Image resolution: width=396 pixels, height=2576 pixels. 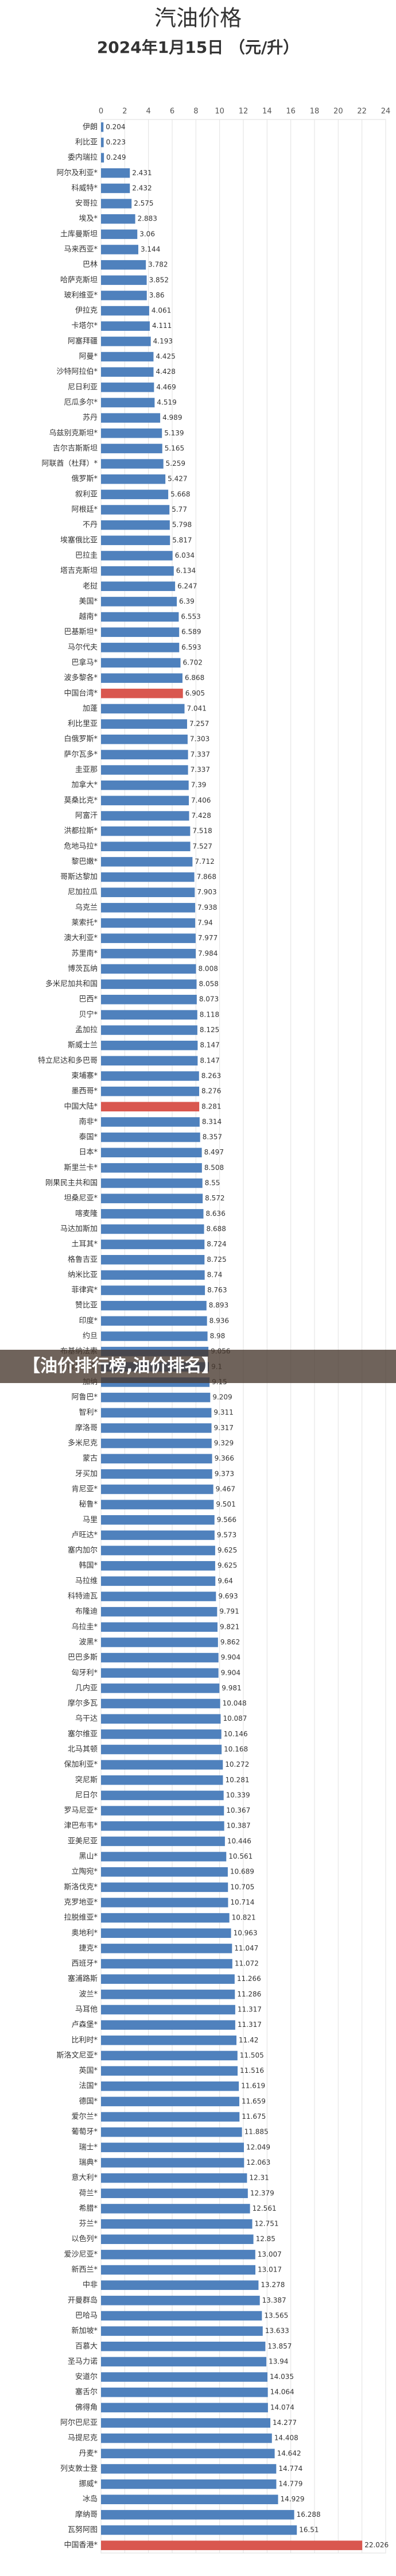 What do you see at coordinates (242, 1872) in the screenshot?
I see `value-label: 10.689` at bounding box center [242, 1872].